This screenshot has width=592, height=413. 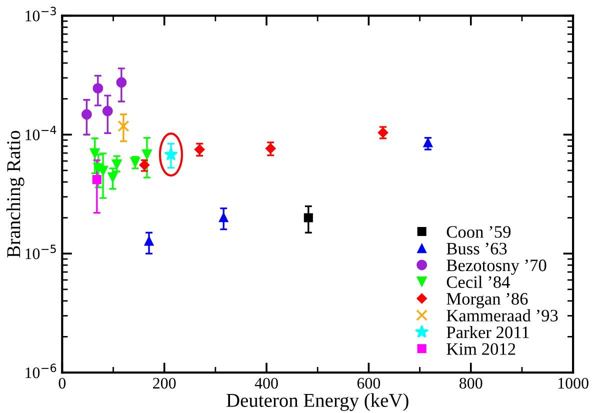 What do you see at coordinates (476, 248) in the screenshot?
I see `legend-label: Buss ’63` at bounding box center [476, 248].